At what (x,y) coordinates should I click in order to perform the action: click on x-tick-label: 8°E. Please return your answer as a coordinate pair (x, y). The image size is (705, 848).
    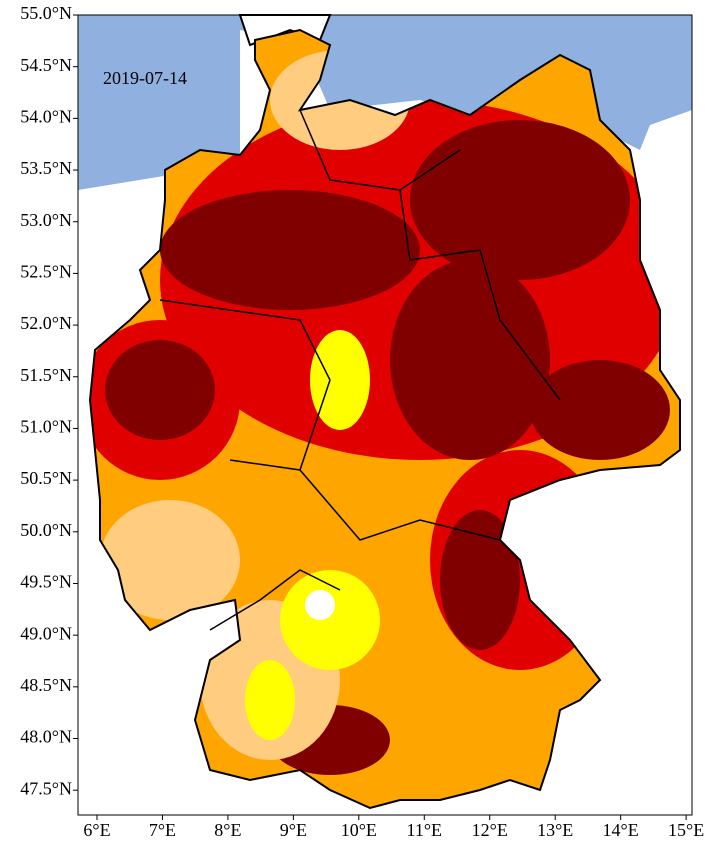
    Looking at the image, I should click on (227, 830).